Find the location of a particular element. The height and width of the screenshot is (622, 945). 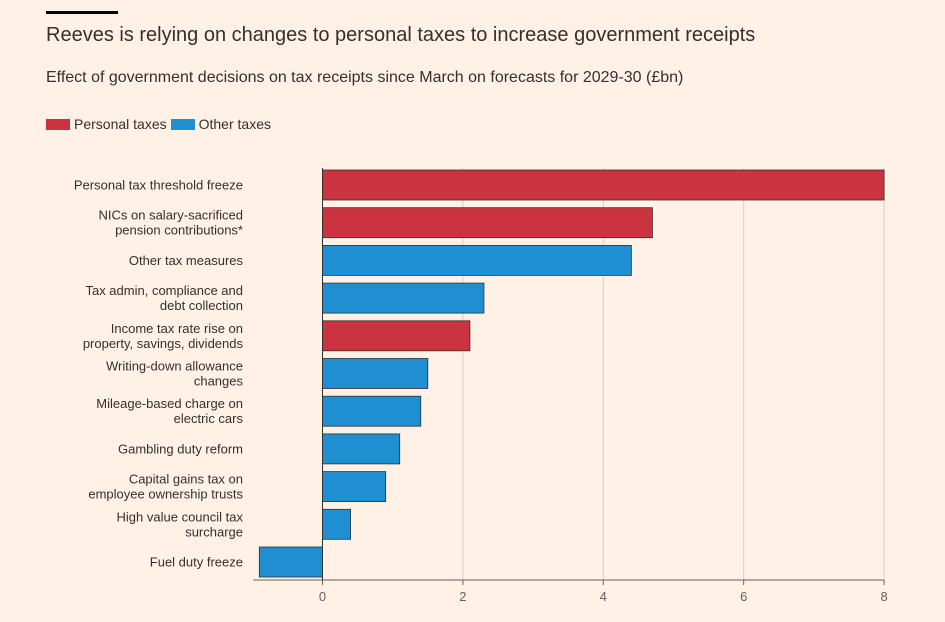

category-label-line: Mileage-based charge on is located at coordinates (169, 403).